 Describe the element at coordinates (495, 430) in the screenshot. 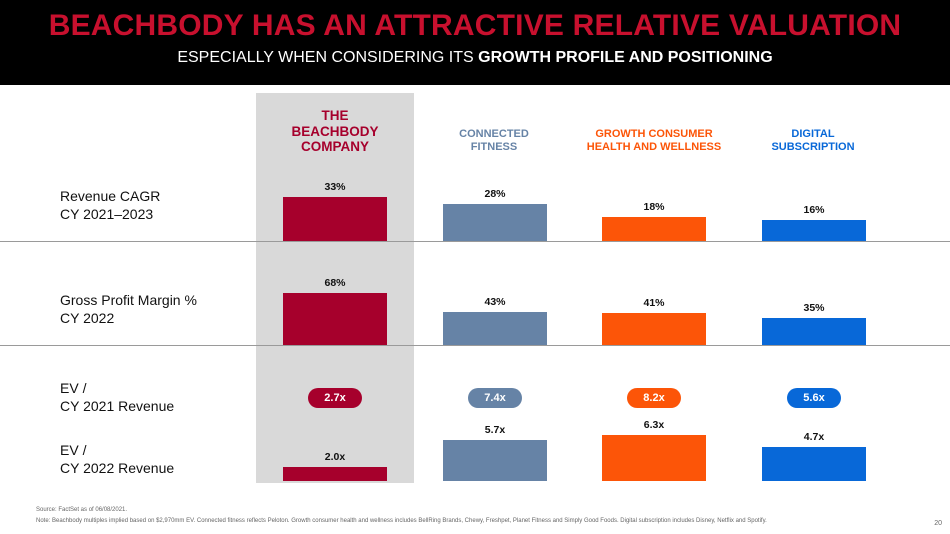

I see `data-label-ev-2022: 5.7x` at that location.